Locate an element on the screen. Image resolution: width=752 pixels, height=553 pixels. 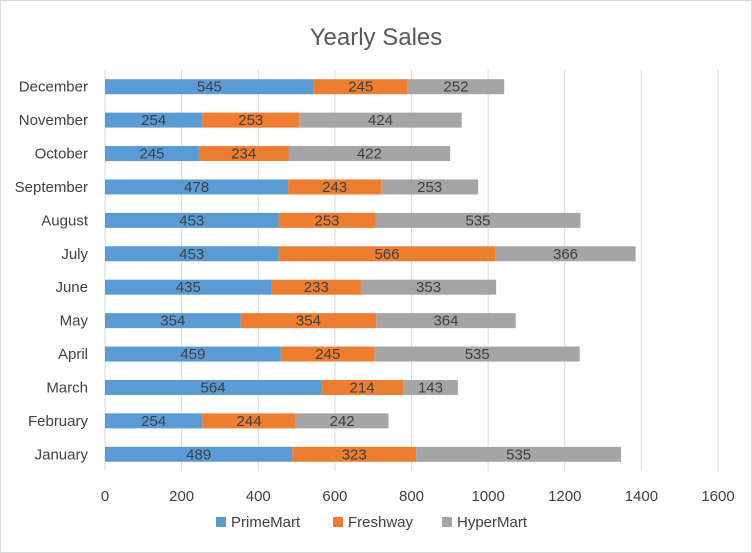
category-label: December is located at coordinates (53, 87).